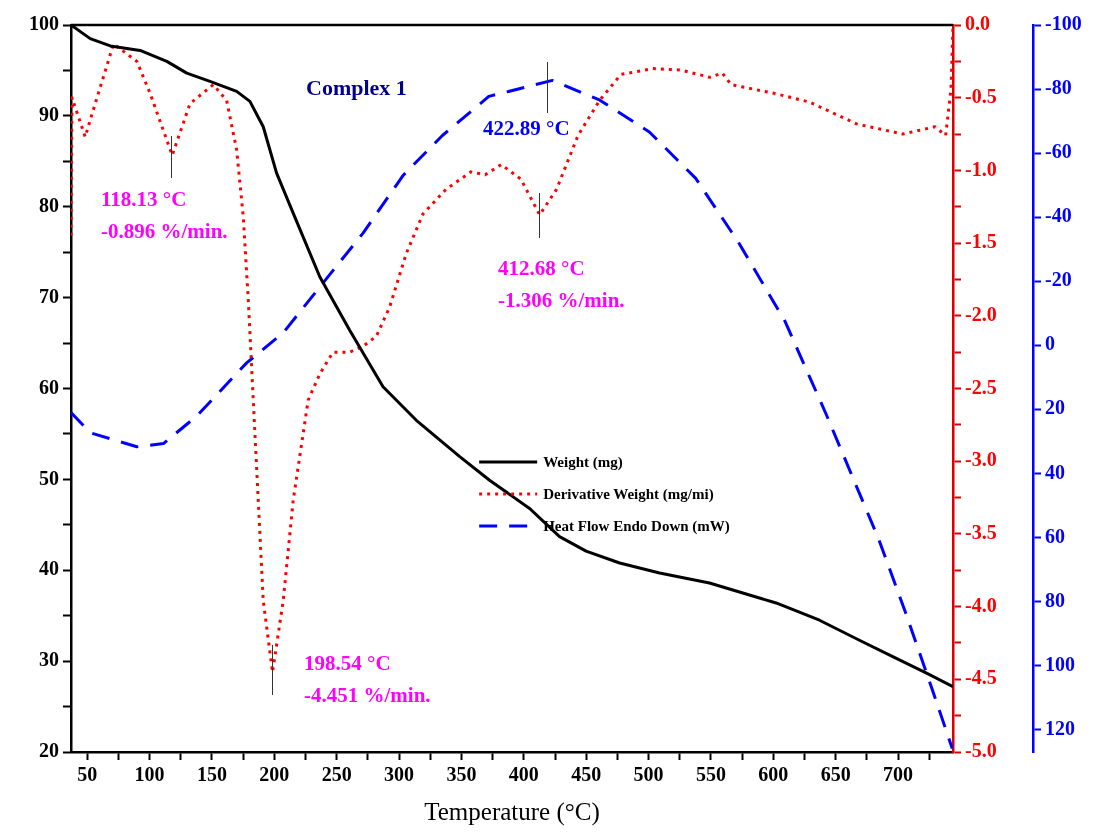 This screenshot has width=1104, height=832. I want to click on y3-tick-label: 120, so click(1060, 727).